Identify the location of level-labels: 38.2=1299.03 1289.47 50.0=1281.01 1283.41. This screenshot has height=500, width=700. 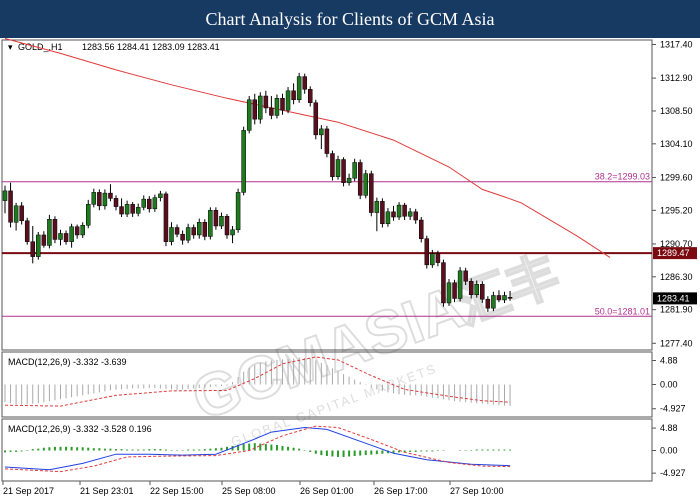
(646, 244).